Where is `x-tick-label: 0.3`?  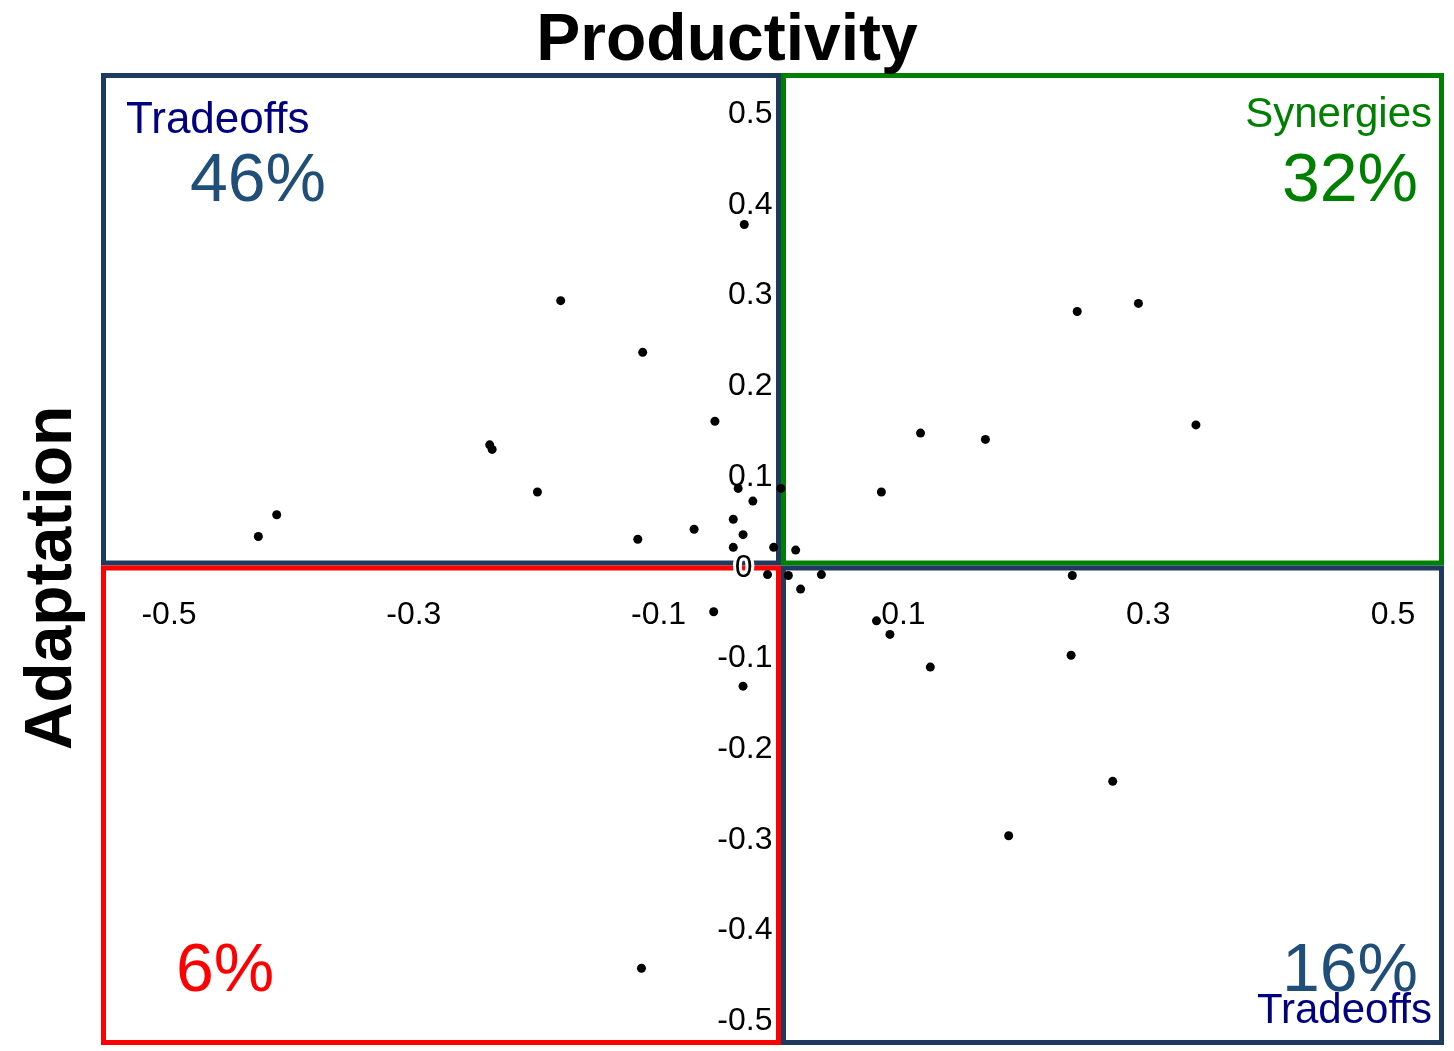
x-tick-label: 0.3 is located at coordinates (1148, 613).